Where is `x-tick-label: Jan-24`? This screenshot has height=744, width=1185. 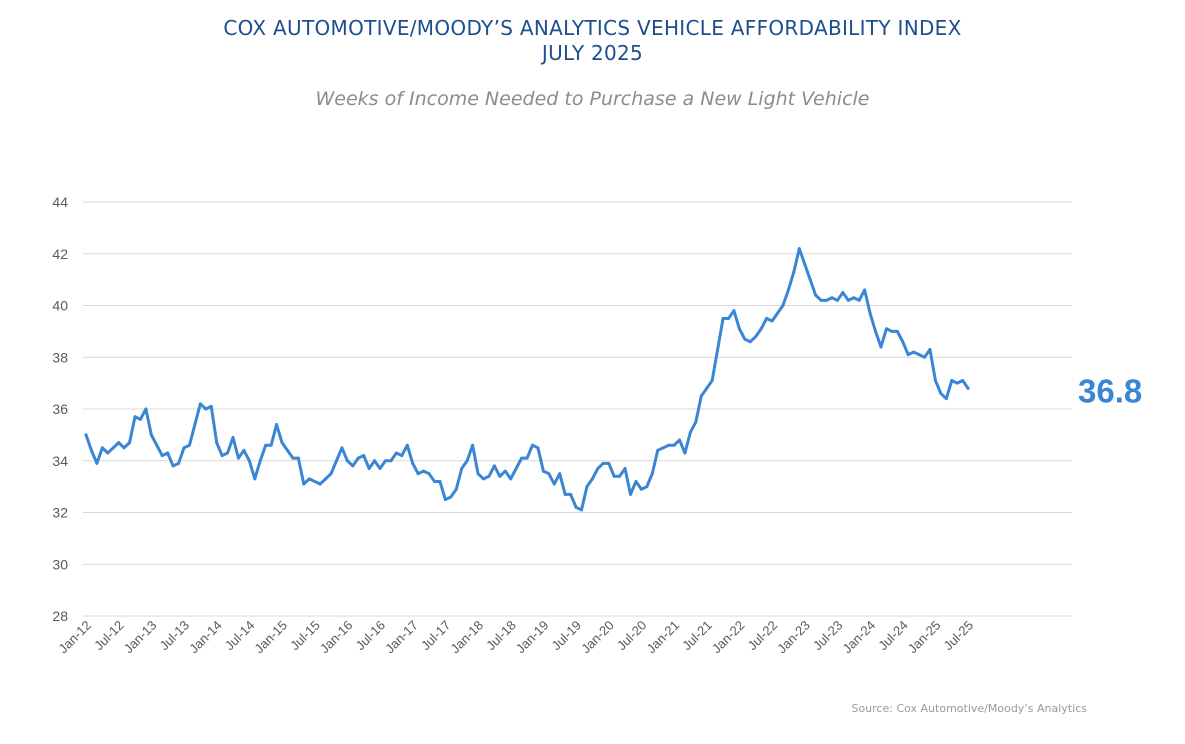
x-tick-label: Jan-24 is located at coordinates (858, 637).